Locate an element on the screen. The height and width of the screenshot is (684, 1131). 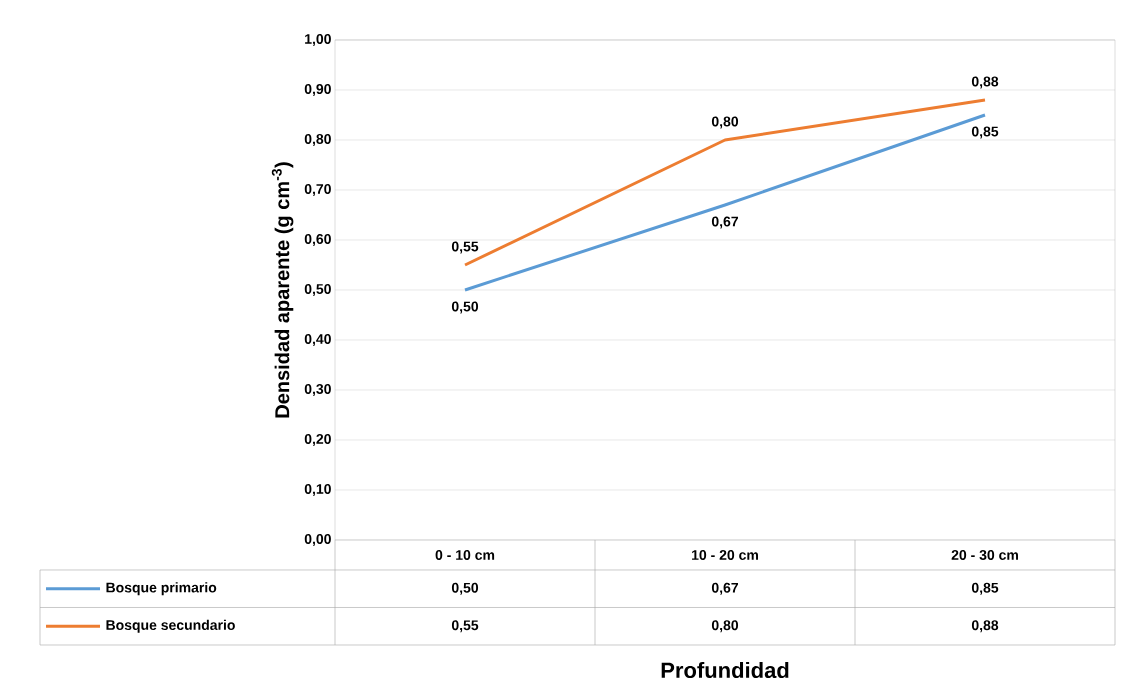
y-tick-label: 0,00 is located at coordinates (317, 540).